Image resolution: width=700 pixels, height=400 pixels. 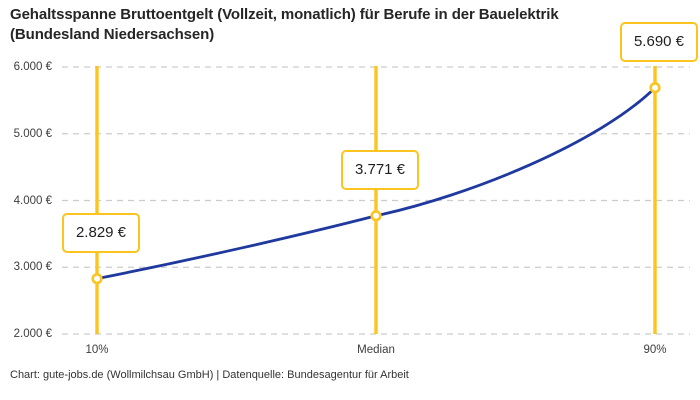 I want to click on y-axis-tick-label: 2.000 €, so click(x=32, y=334).